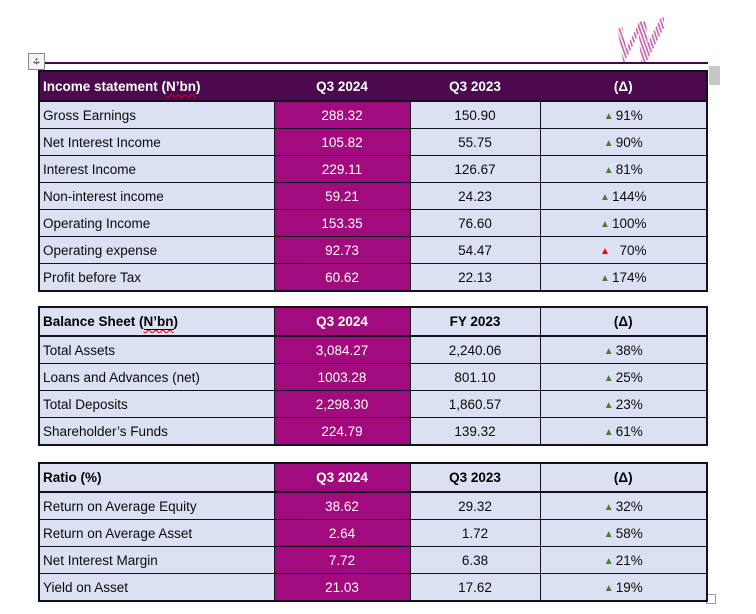  What do you see at coordinates (156, 349) in the screenshot?
I see `row-label: Total Assets` at bounding box center [156, 349].